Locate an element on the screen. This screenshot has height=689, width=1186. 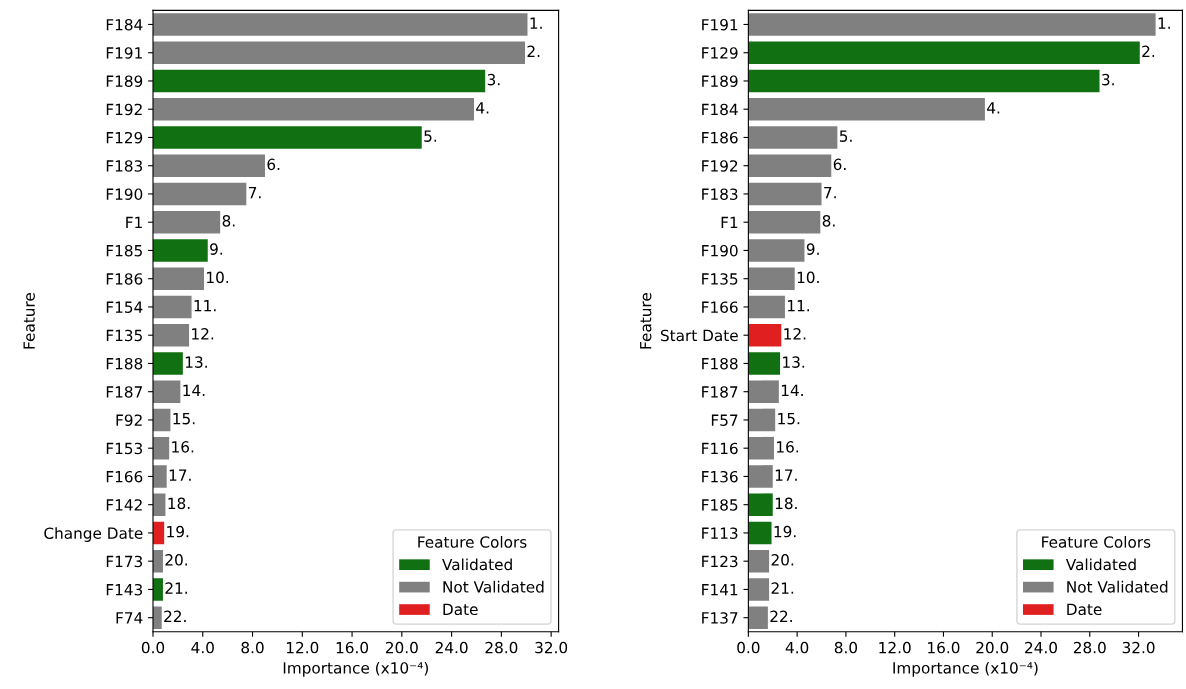
x-axis-title: Importance (x10⁻⁴) is located at coordinates (965, 669).